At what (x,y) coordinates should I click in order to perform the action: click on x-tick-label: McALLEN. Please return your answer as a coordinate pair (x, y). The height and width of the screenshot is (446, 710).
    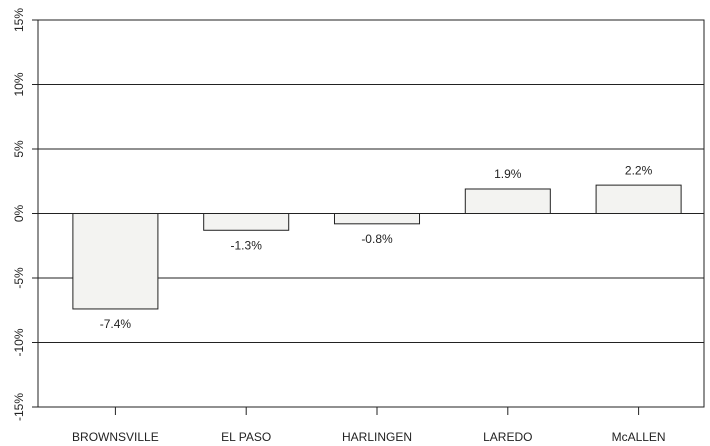
    Looking at the image, I should click on (639, 437).